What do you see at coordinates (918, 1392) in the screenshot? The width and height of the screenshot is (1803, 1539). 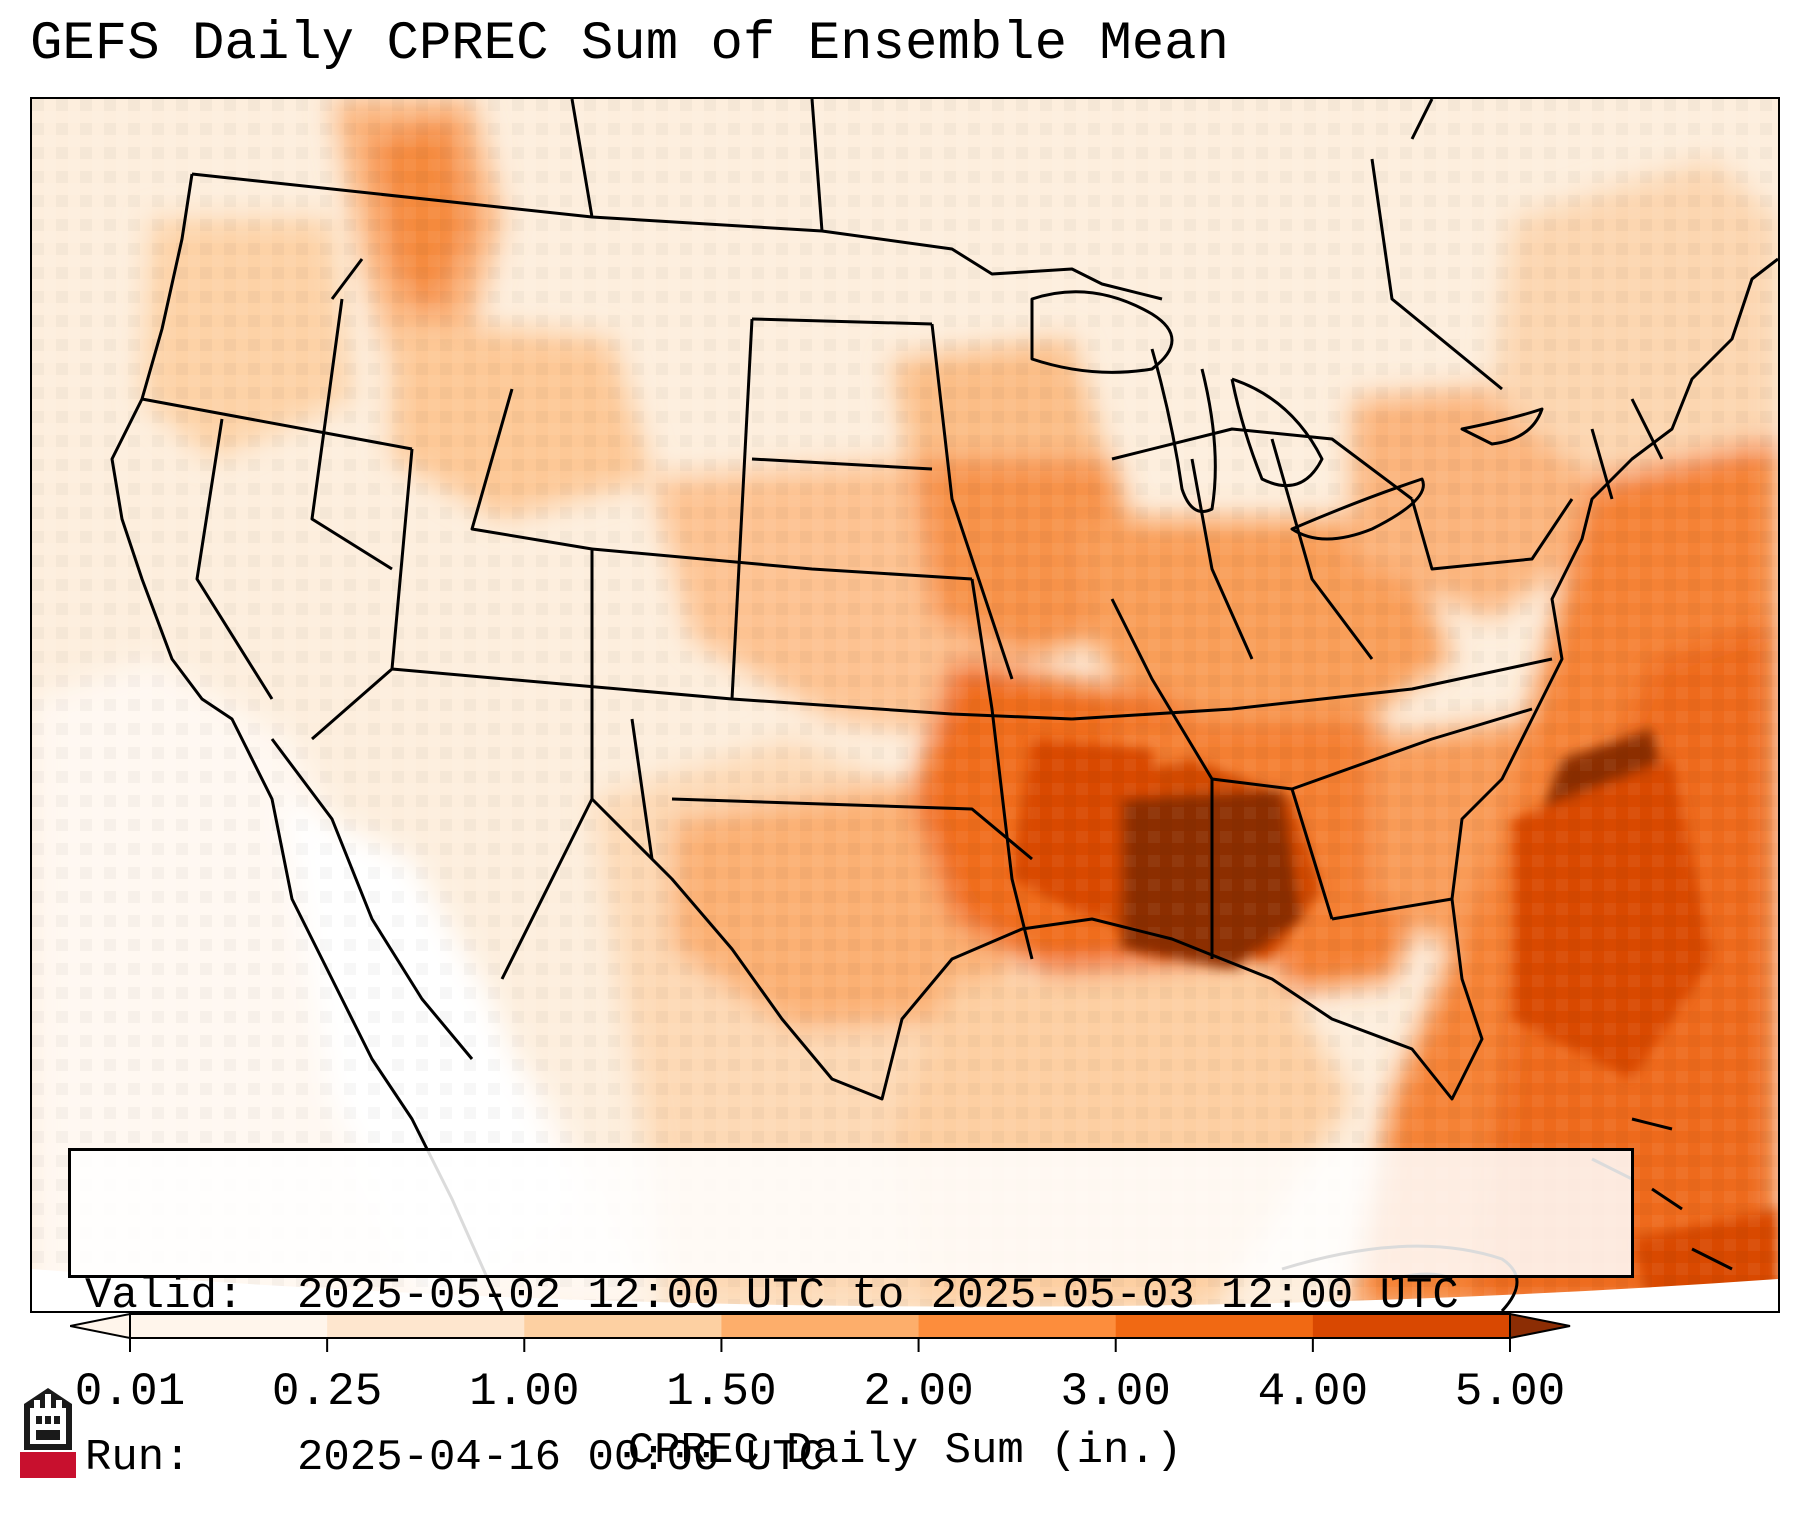 I see `colorbar-tick-label: 2.00` at bounding box center [918, 1392].